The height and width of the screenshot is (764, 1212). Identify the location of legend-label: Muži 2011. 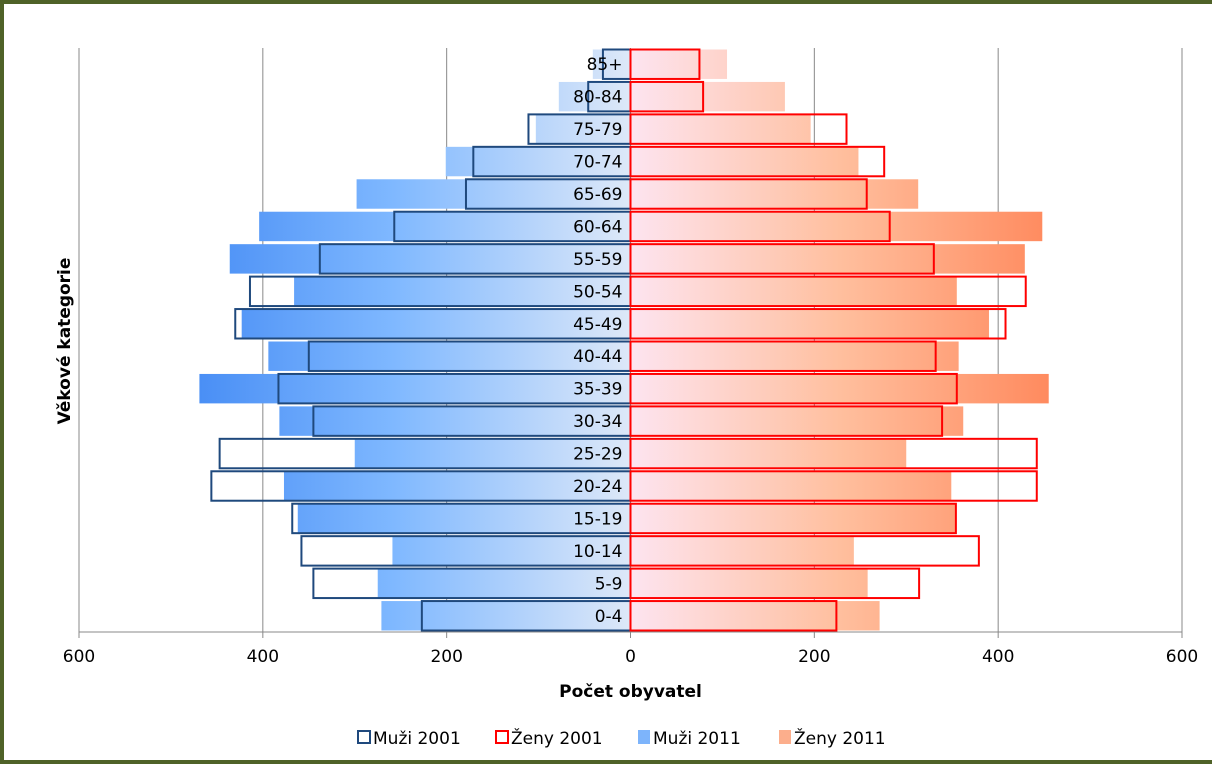
(697, 739).